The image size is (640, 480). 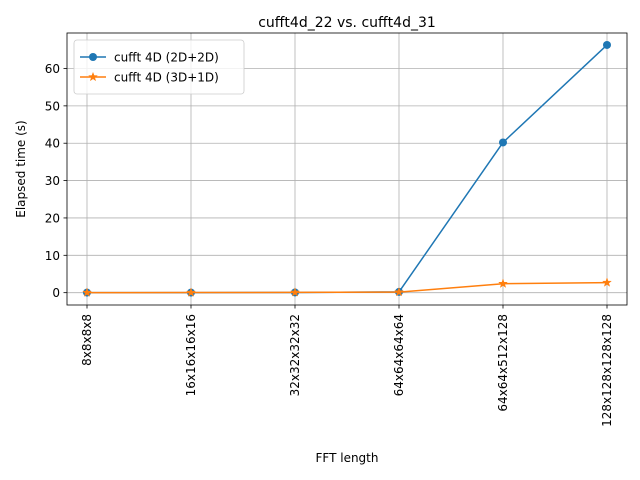 What do you see at coordinates (52, 106) in the screenshot?
I see `y-tick-label: 50` at bounding box center [52, 106].